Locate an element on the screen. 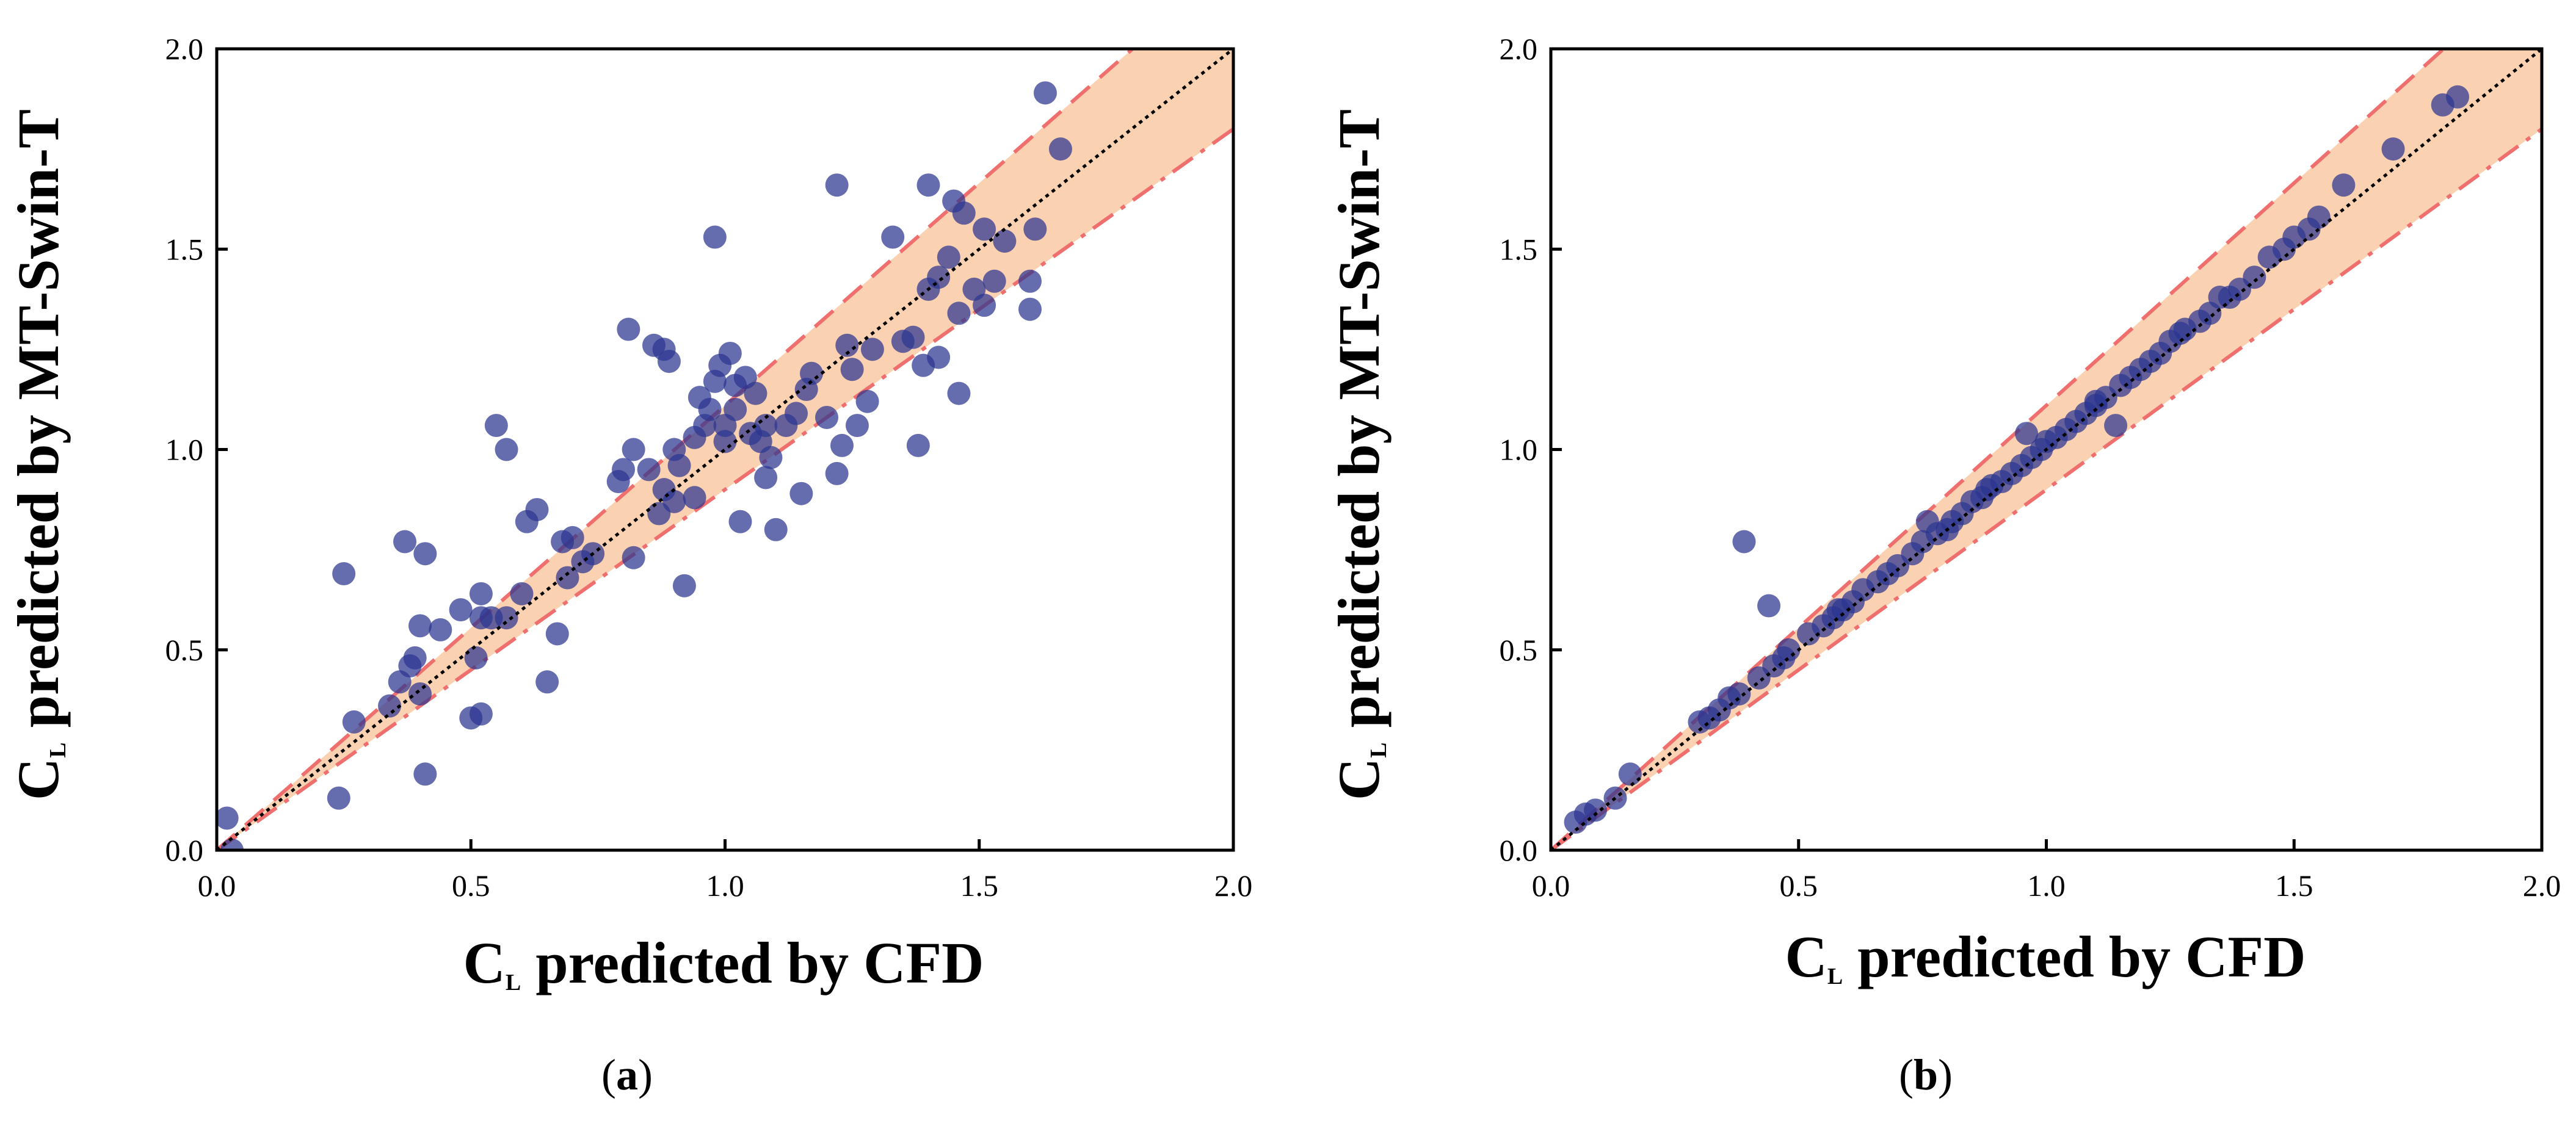 Image resolution: width=2576 pixels, height=1123 pixels. panel-letter-a: a is located at coordinates (626, 1074).